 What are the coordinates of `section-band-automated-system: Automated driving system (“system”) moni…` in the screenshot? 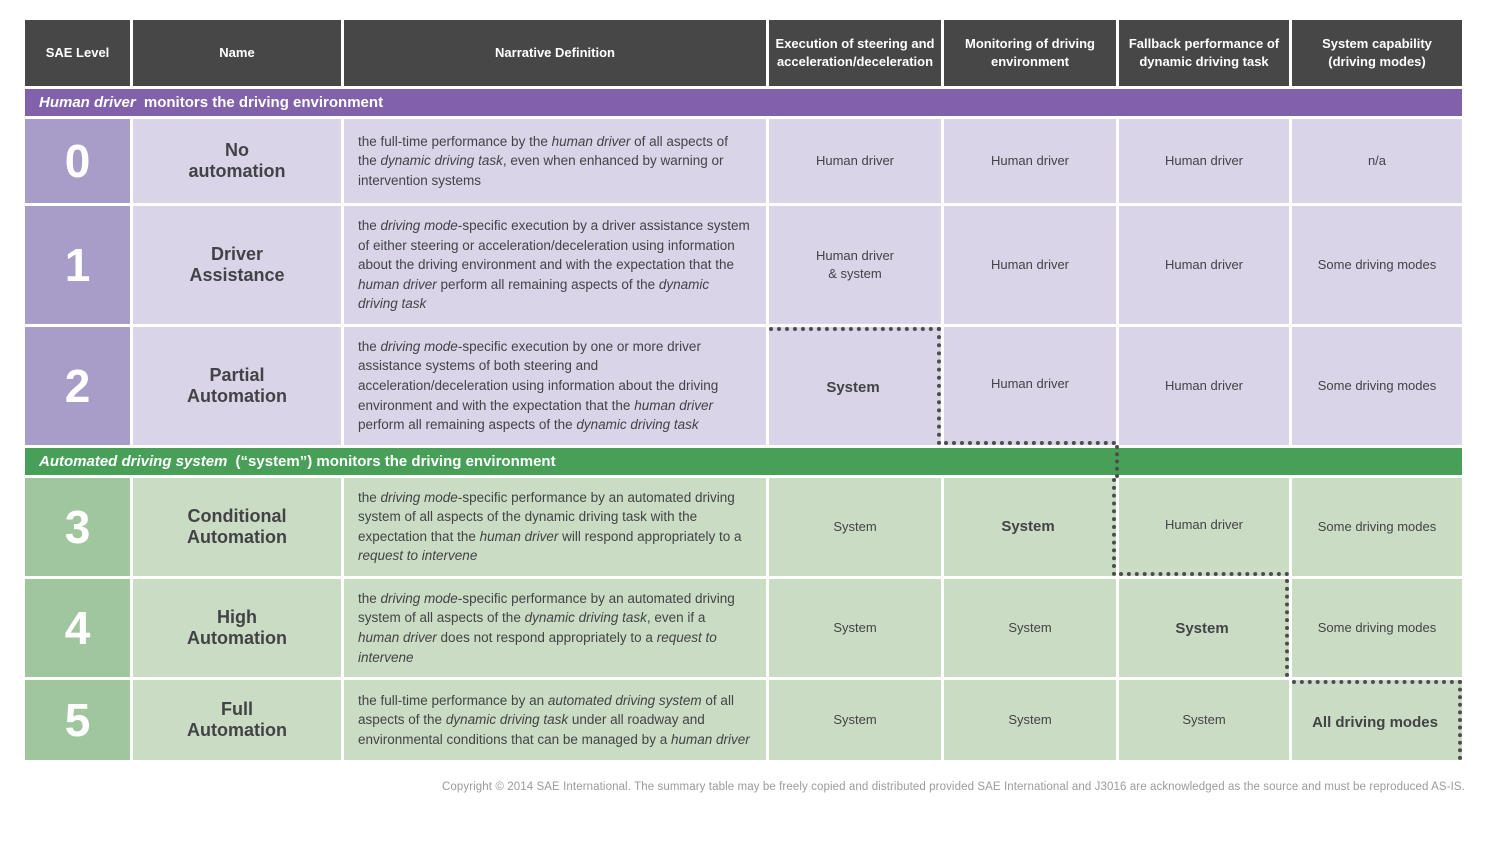 It's located at (743, 461).